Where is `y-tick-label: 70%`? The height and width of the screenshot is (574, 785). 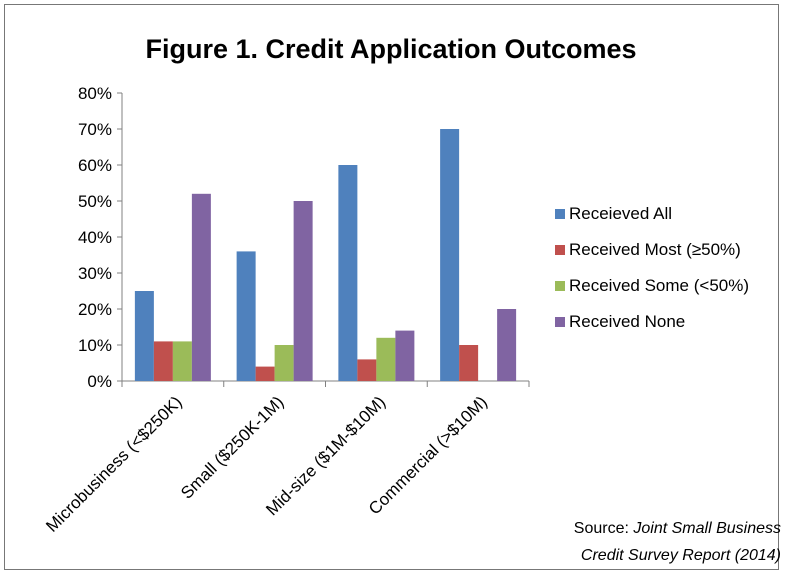
y-tick-label: 70% is located at coordinates (95, 129).